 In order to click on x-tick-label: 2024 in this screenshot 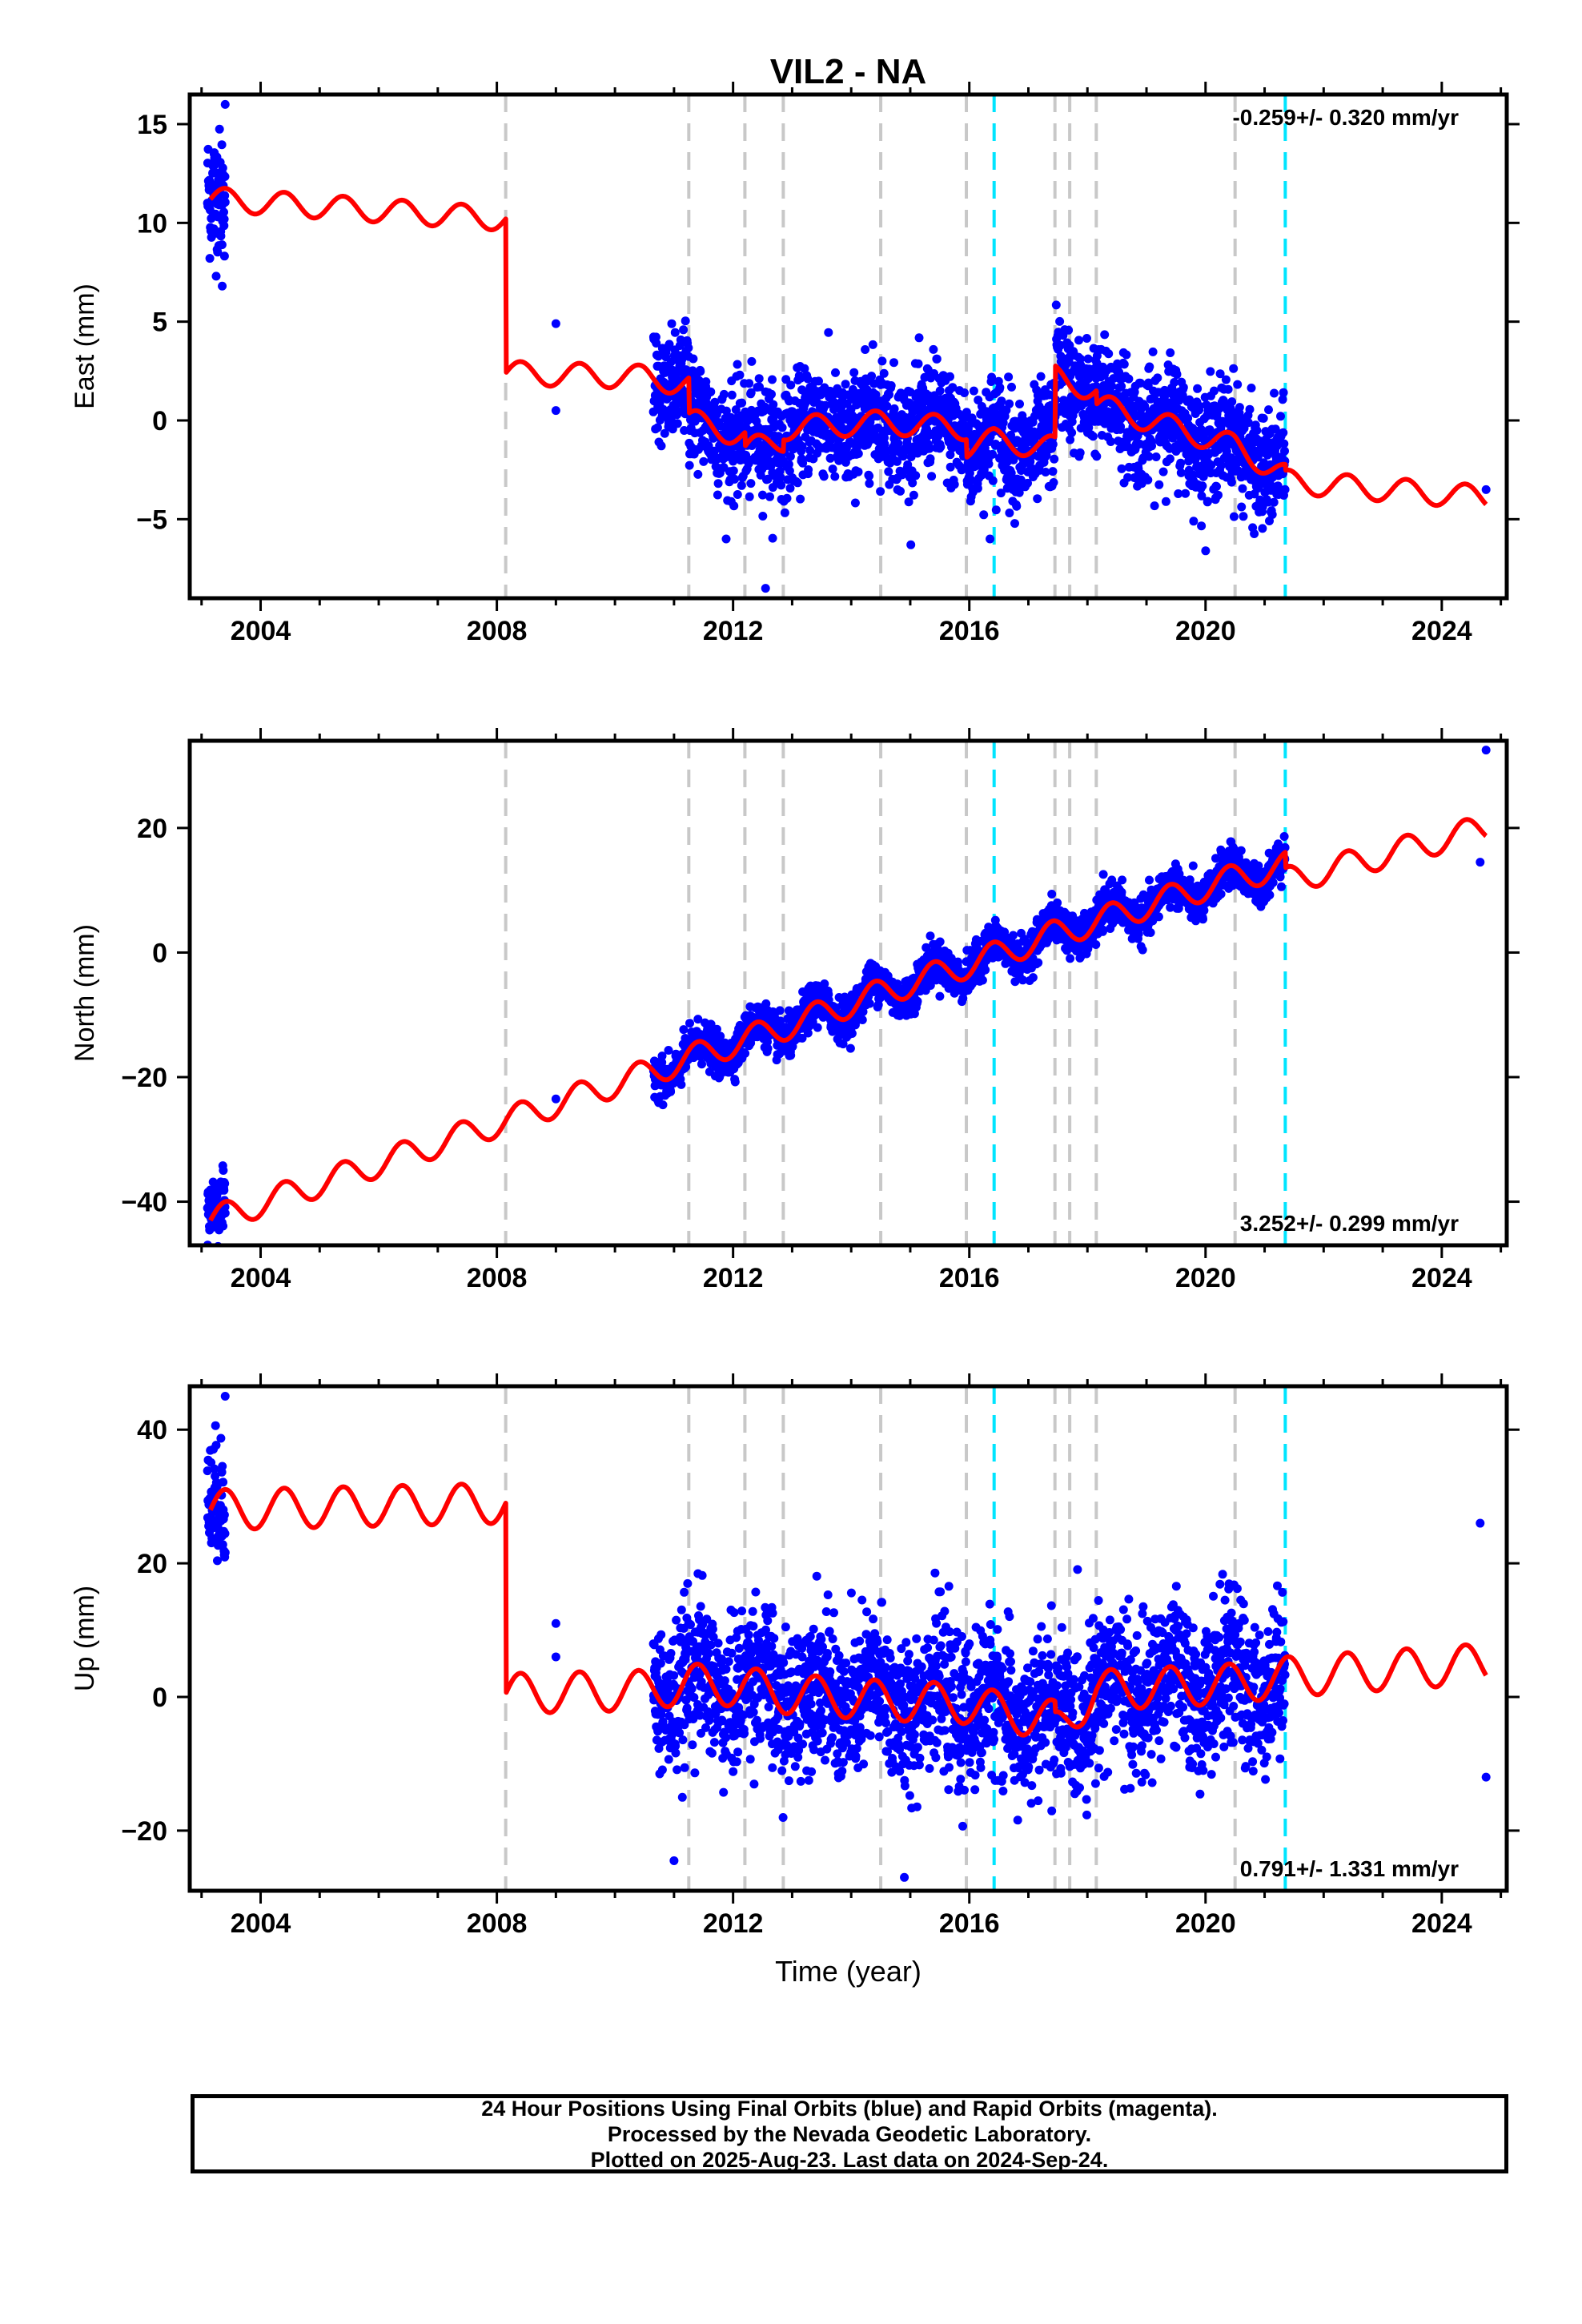, I will do `click(1441, 631)`.